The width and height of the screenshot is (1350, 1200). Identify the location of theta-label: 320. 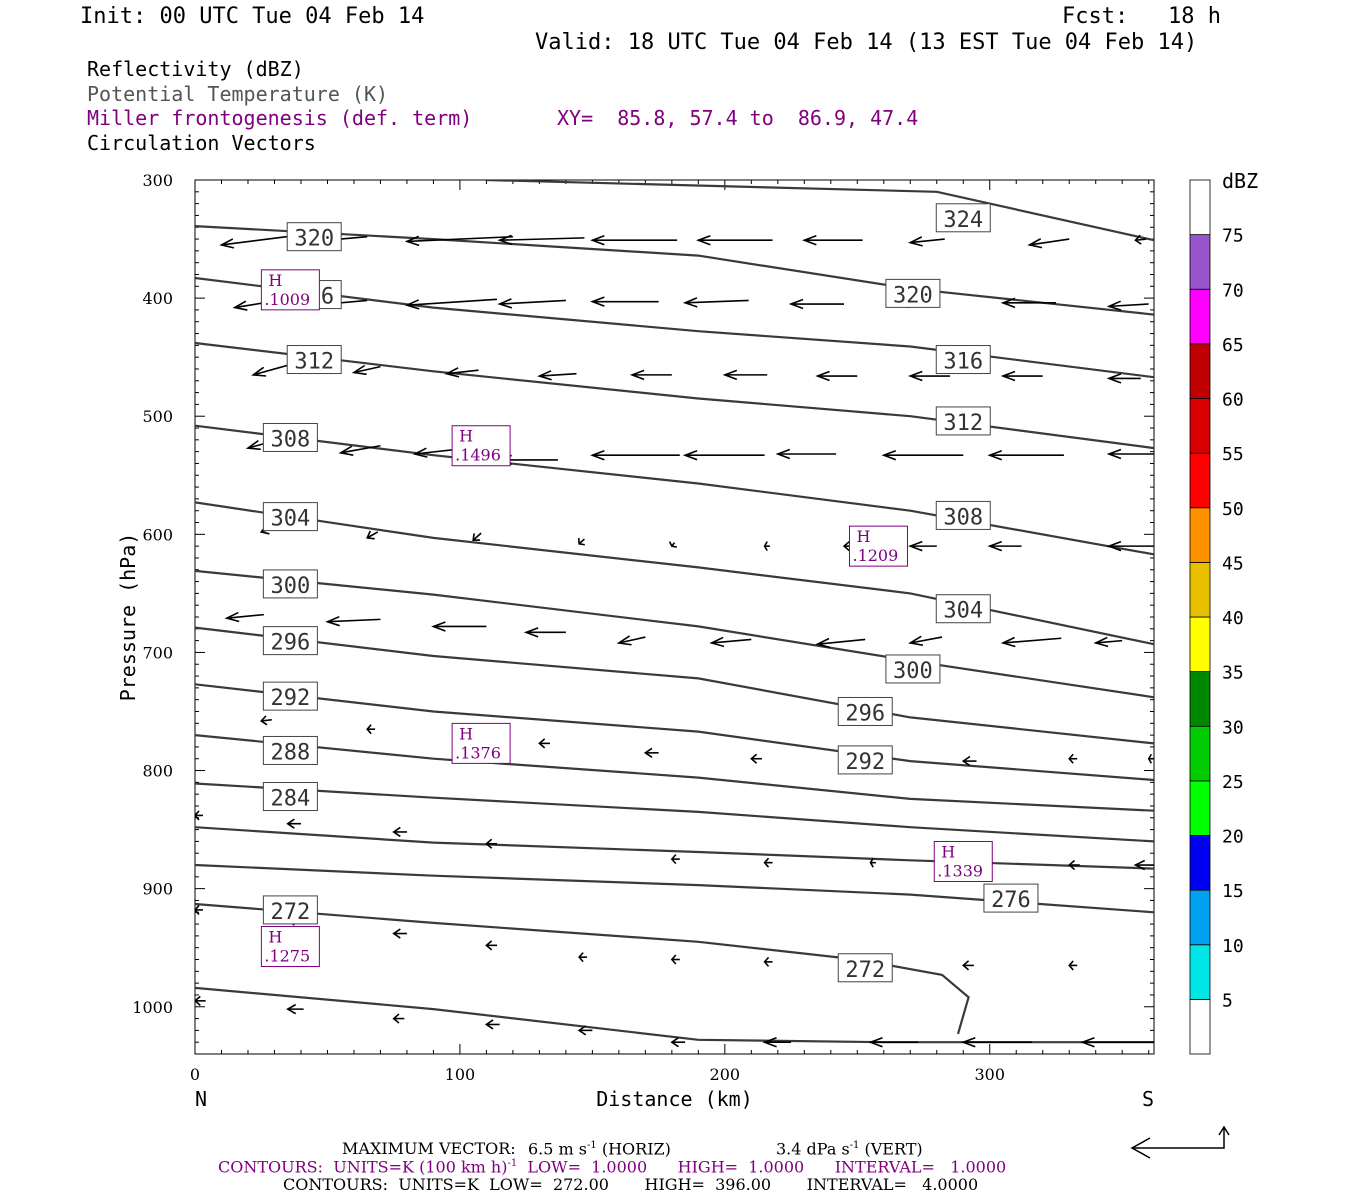
(314, 239).